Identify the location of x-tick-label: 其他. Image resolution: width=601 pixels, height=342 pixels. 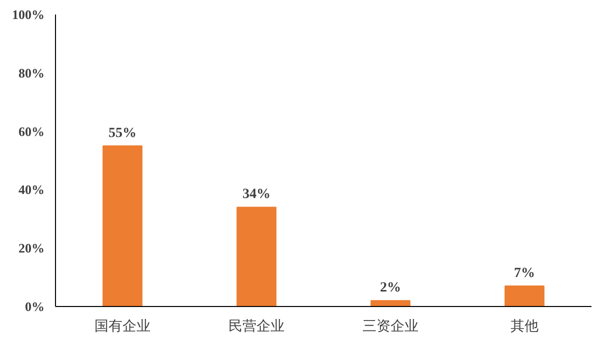
(524, 326).